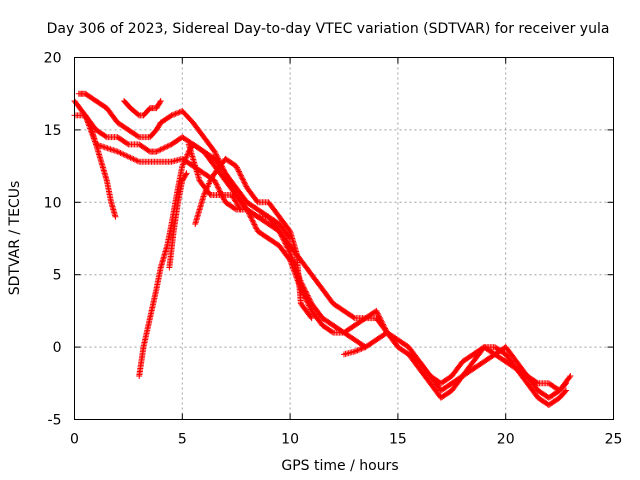 This screenshot has height=480, width=640. What do you see at coordinates (182, 440) in the screenshot?
I see `x-tick-label: 5` at bounding box center [182, 440].